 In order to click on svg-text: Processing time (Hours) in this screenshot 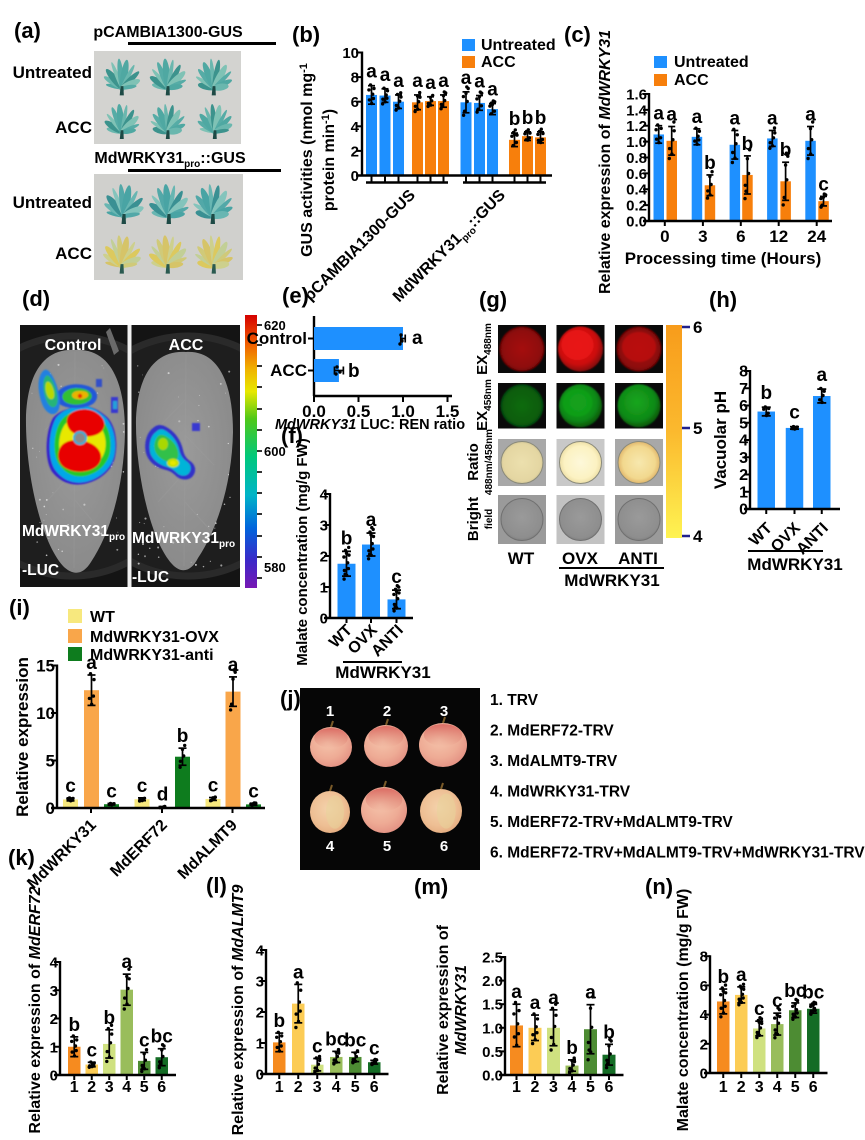, I will do `click(723, 258)`.